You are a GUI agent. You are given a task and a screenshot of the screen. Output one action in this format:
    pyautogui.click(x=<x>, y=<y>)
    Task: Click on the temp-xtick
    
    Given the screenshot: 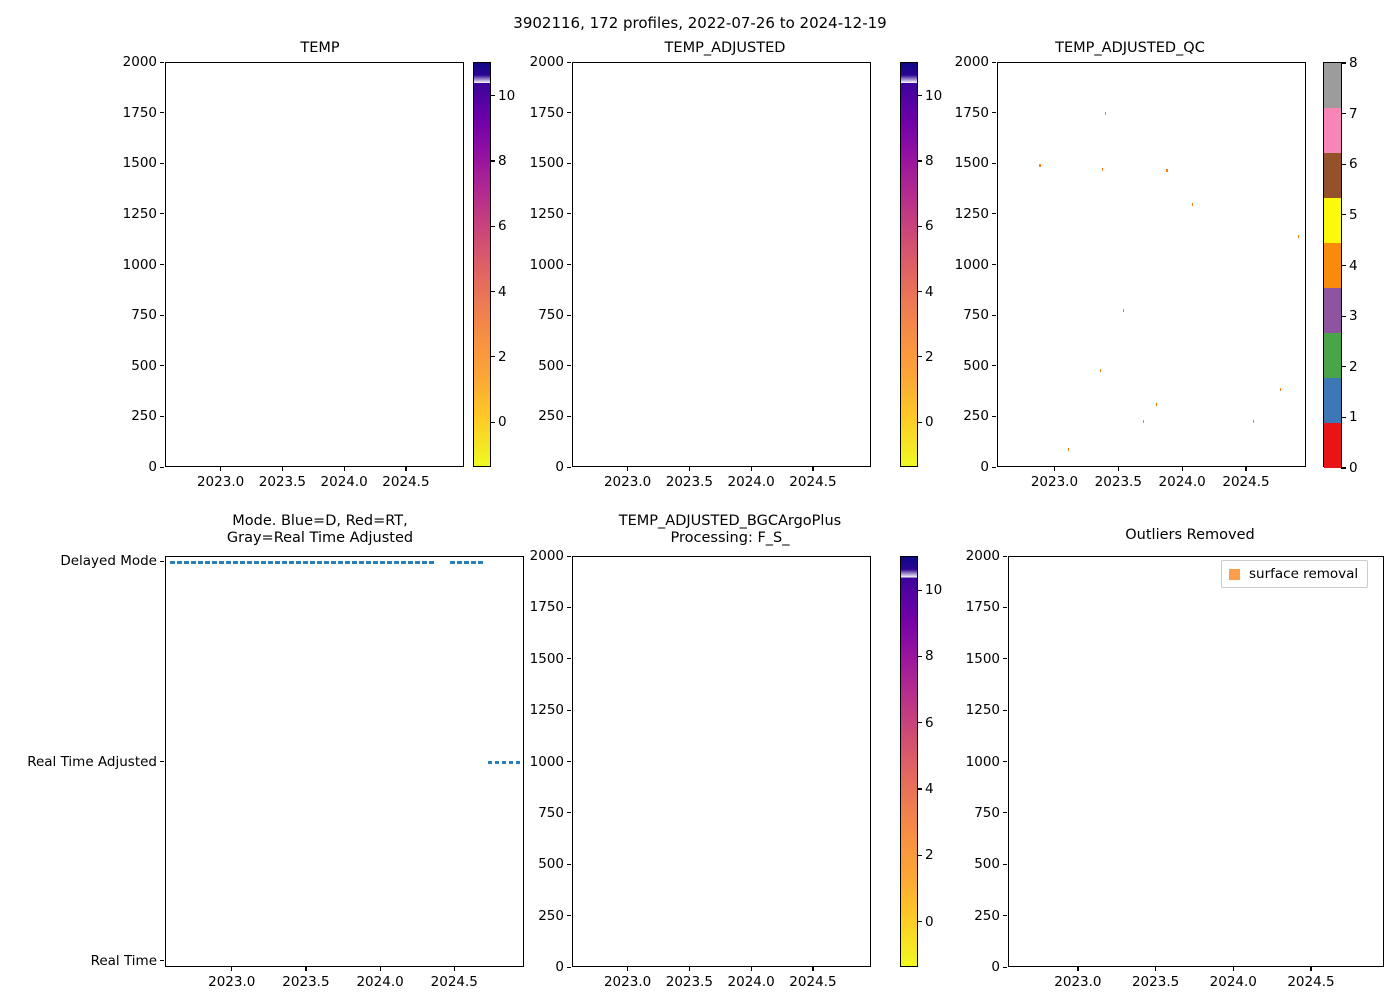 What is the action you would take?
    pyautogui.click(x=344, y=469)
    